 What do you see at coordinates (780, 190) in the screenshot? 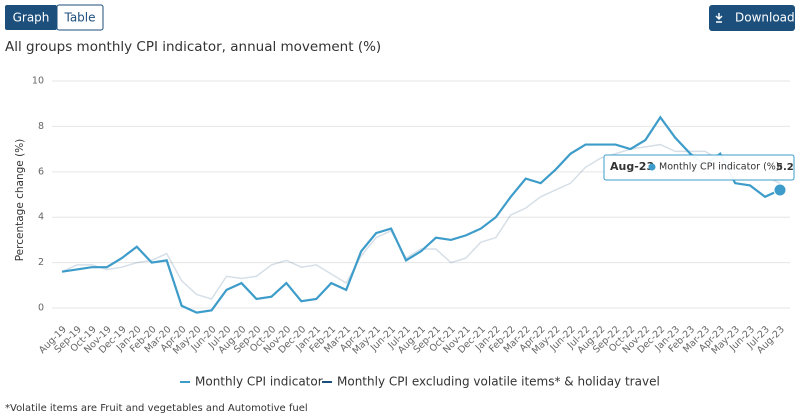
I see `highlight-point` at bounding box center [780, 190].